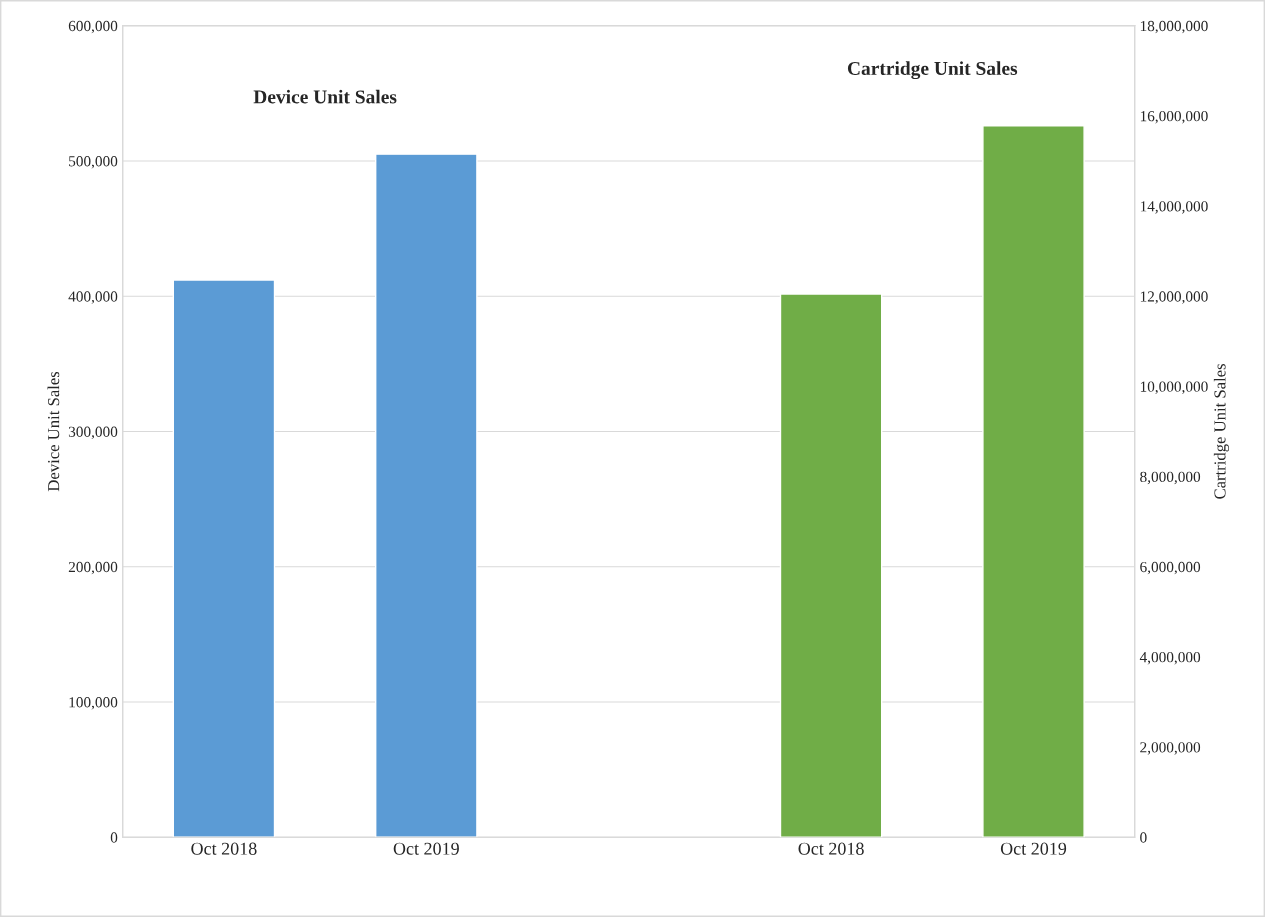  Describe the element at coordinates (93, 703) in the screenshot. I see `y-tick-label: 100,000` at that location.